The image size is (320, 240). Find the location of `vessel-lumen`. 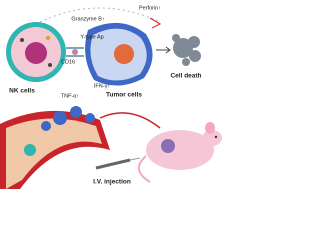

vessel-lumen is located at coordinates (54, 153).